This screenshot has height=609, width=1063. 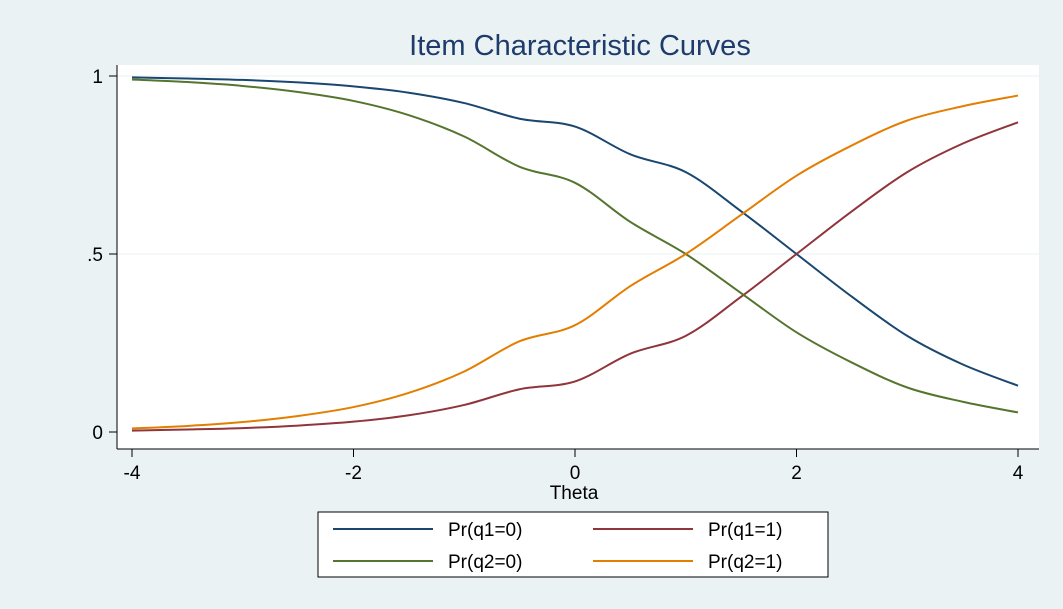 What do you see at coordinates (95, 255) in the screenshot?
I see `y-tick-label: .5` at bounding box center [95, 255].